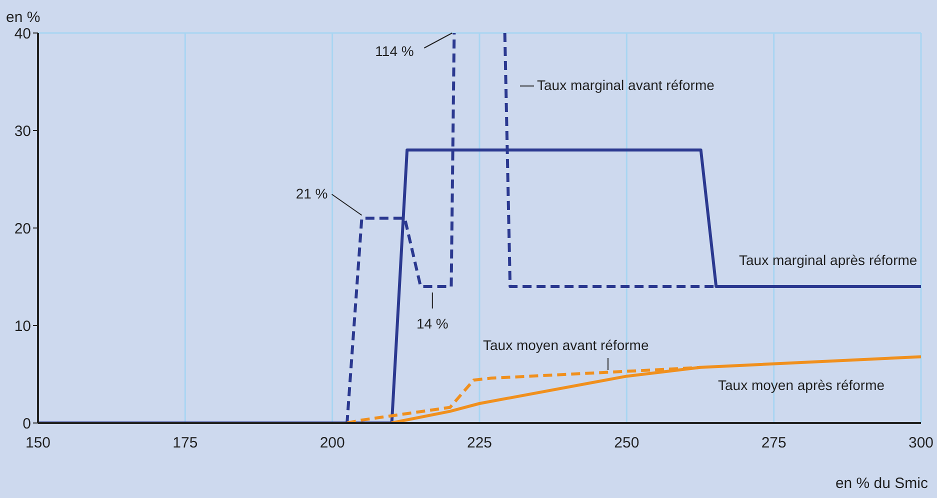  I want to click on y-tick-label: 40, so click(22, 33).